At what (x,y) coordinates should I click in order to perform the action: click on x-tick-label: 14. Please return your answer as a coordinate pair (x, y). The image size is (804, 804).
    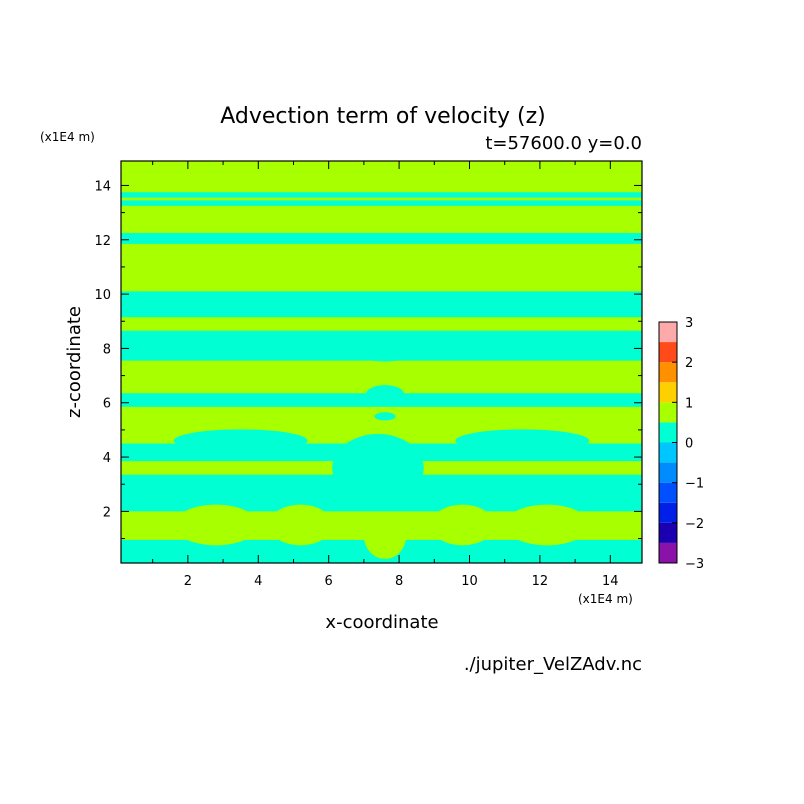
    Looking at the image, I should click on (610, 581).